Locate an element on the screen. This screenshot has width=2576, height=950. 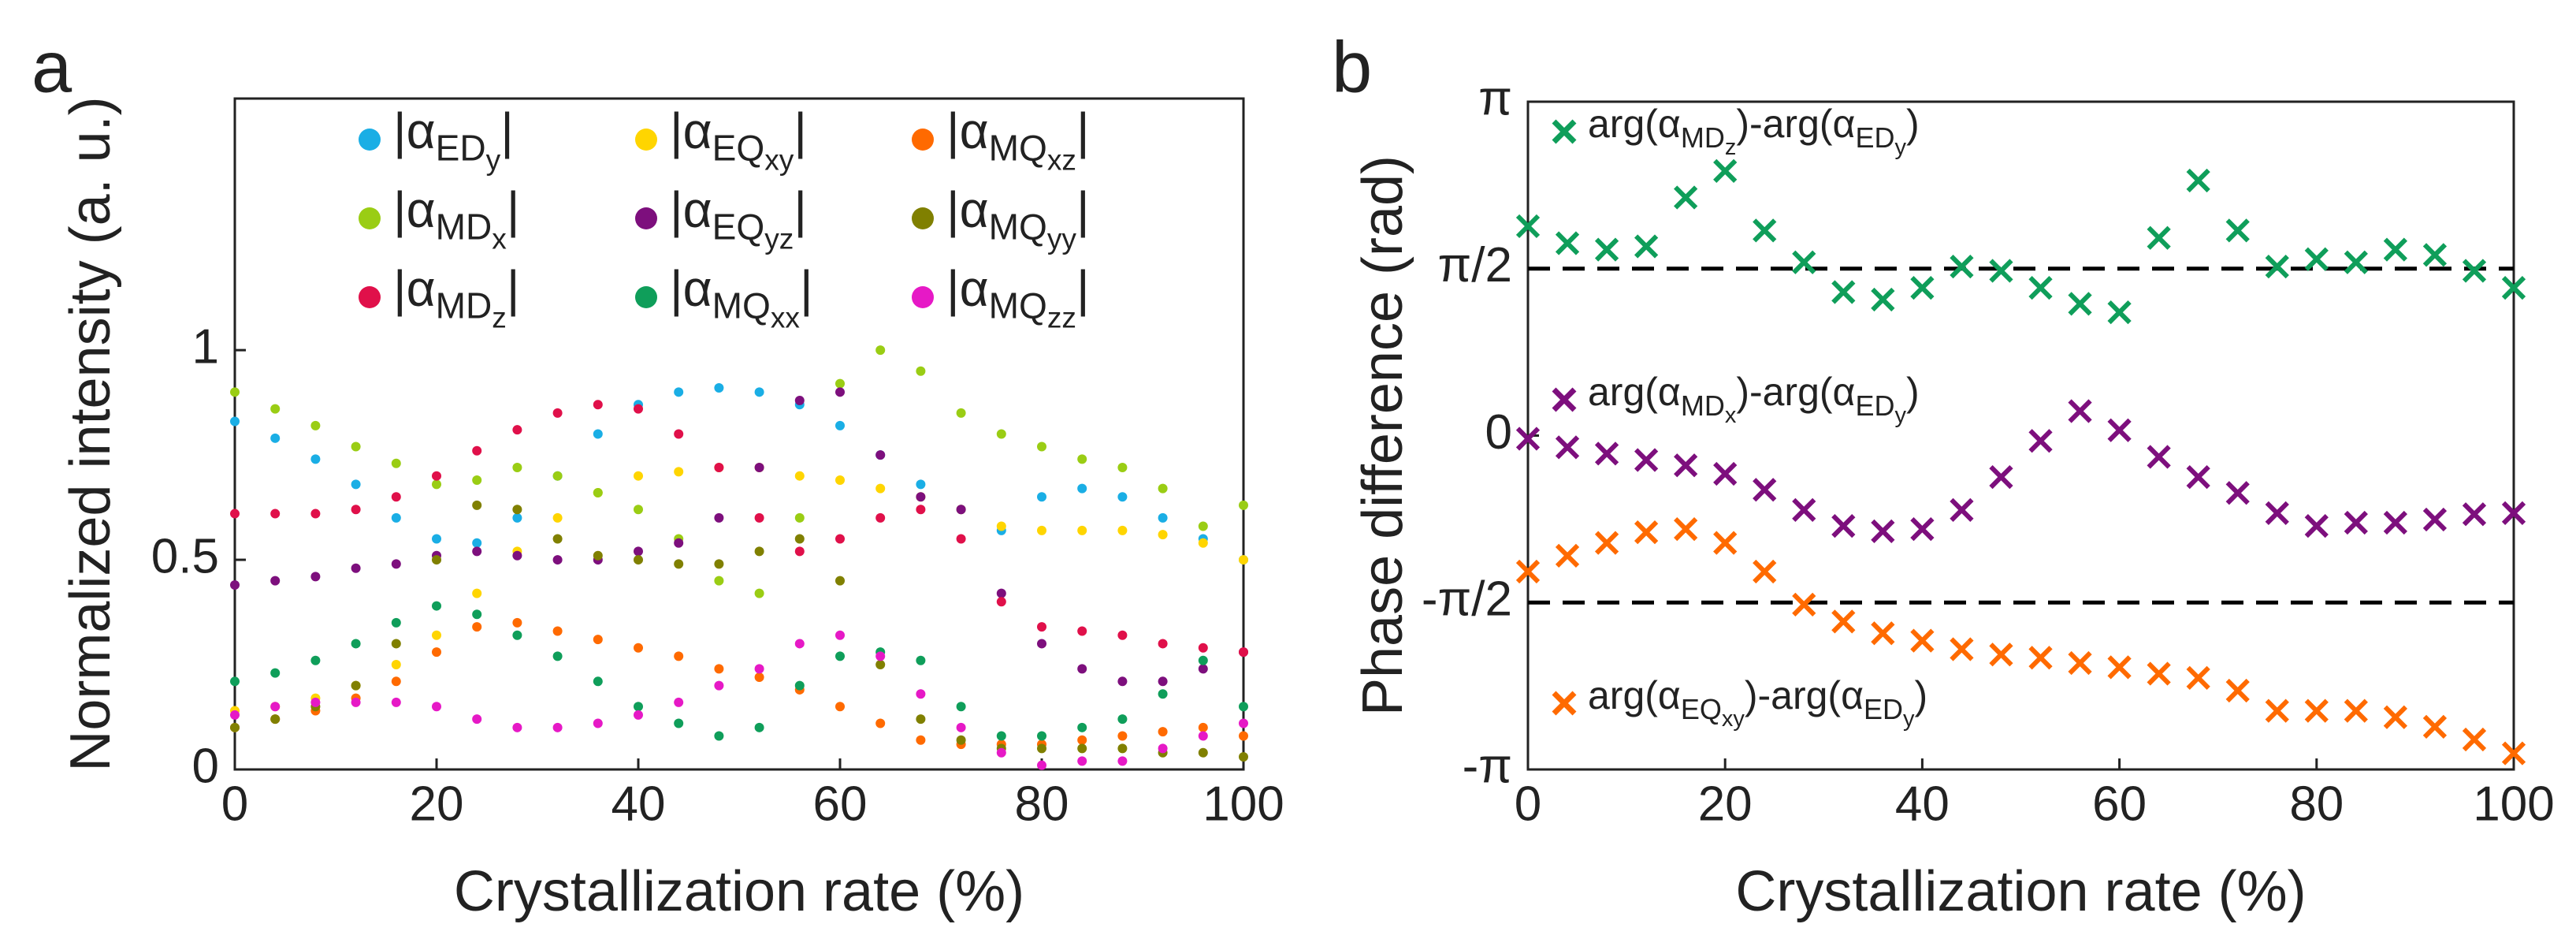
x-tick-label: 40 is located at coordinates (1922, 804).